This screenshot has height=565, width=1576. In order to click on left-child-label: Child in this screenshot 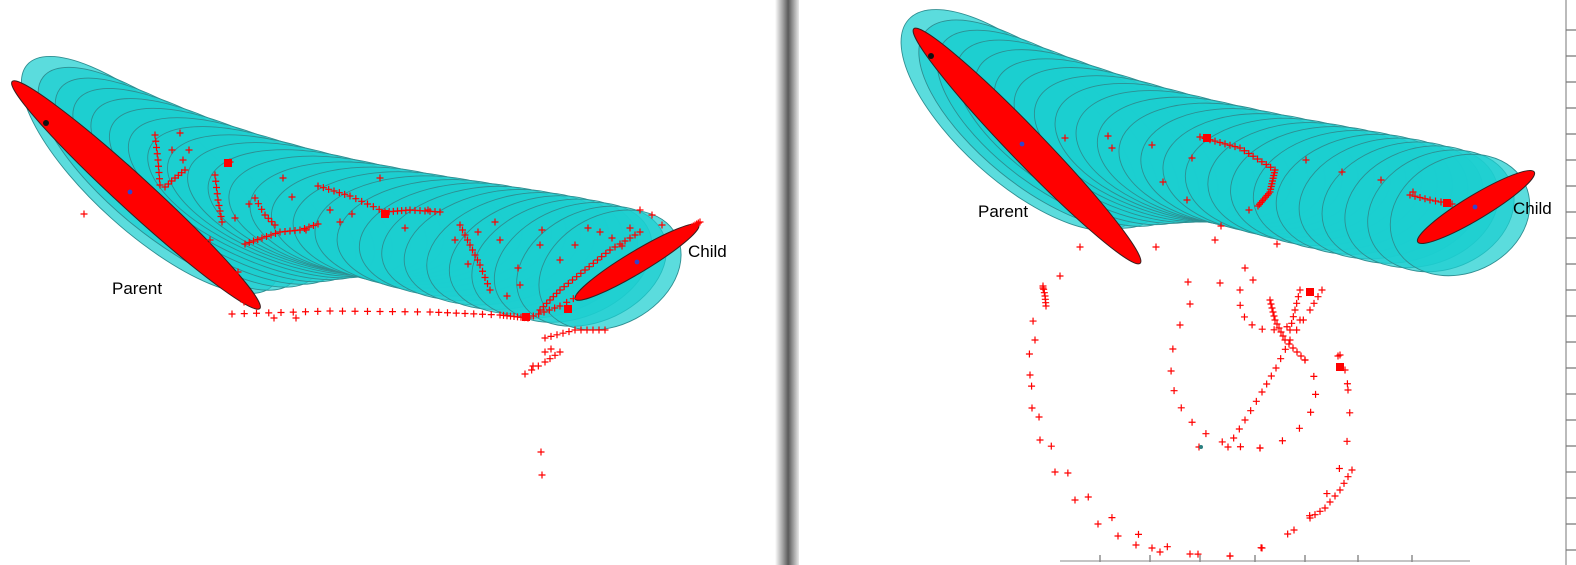, I will do `click(707, 251)`.